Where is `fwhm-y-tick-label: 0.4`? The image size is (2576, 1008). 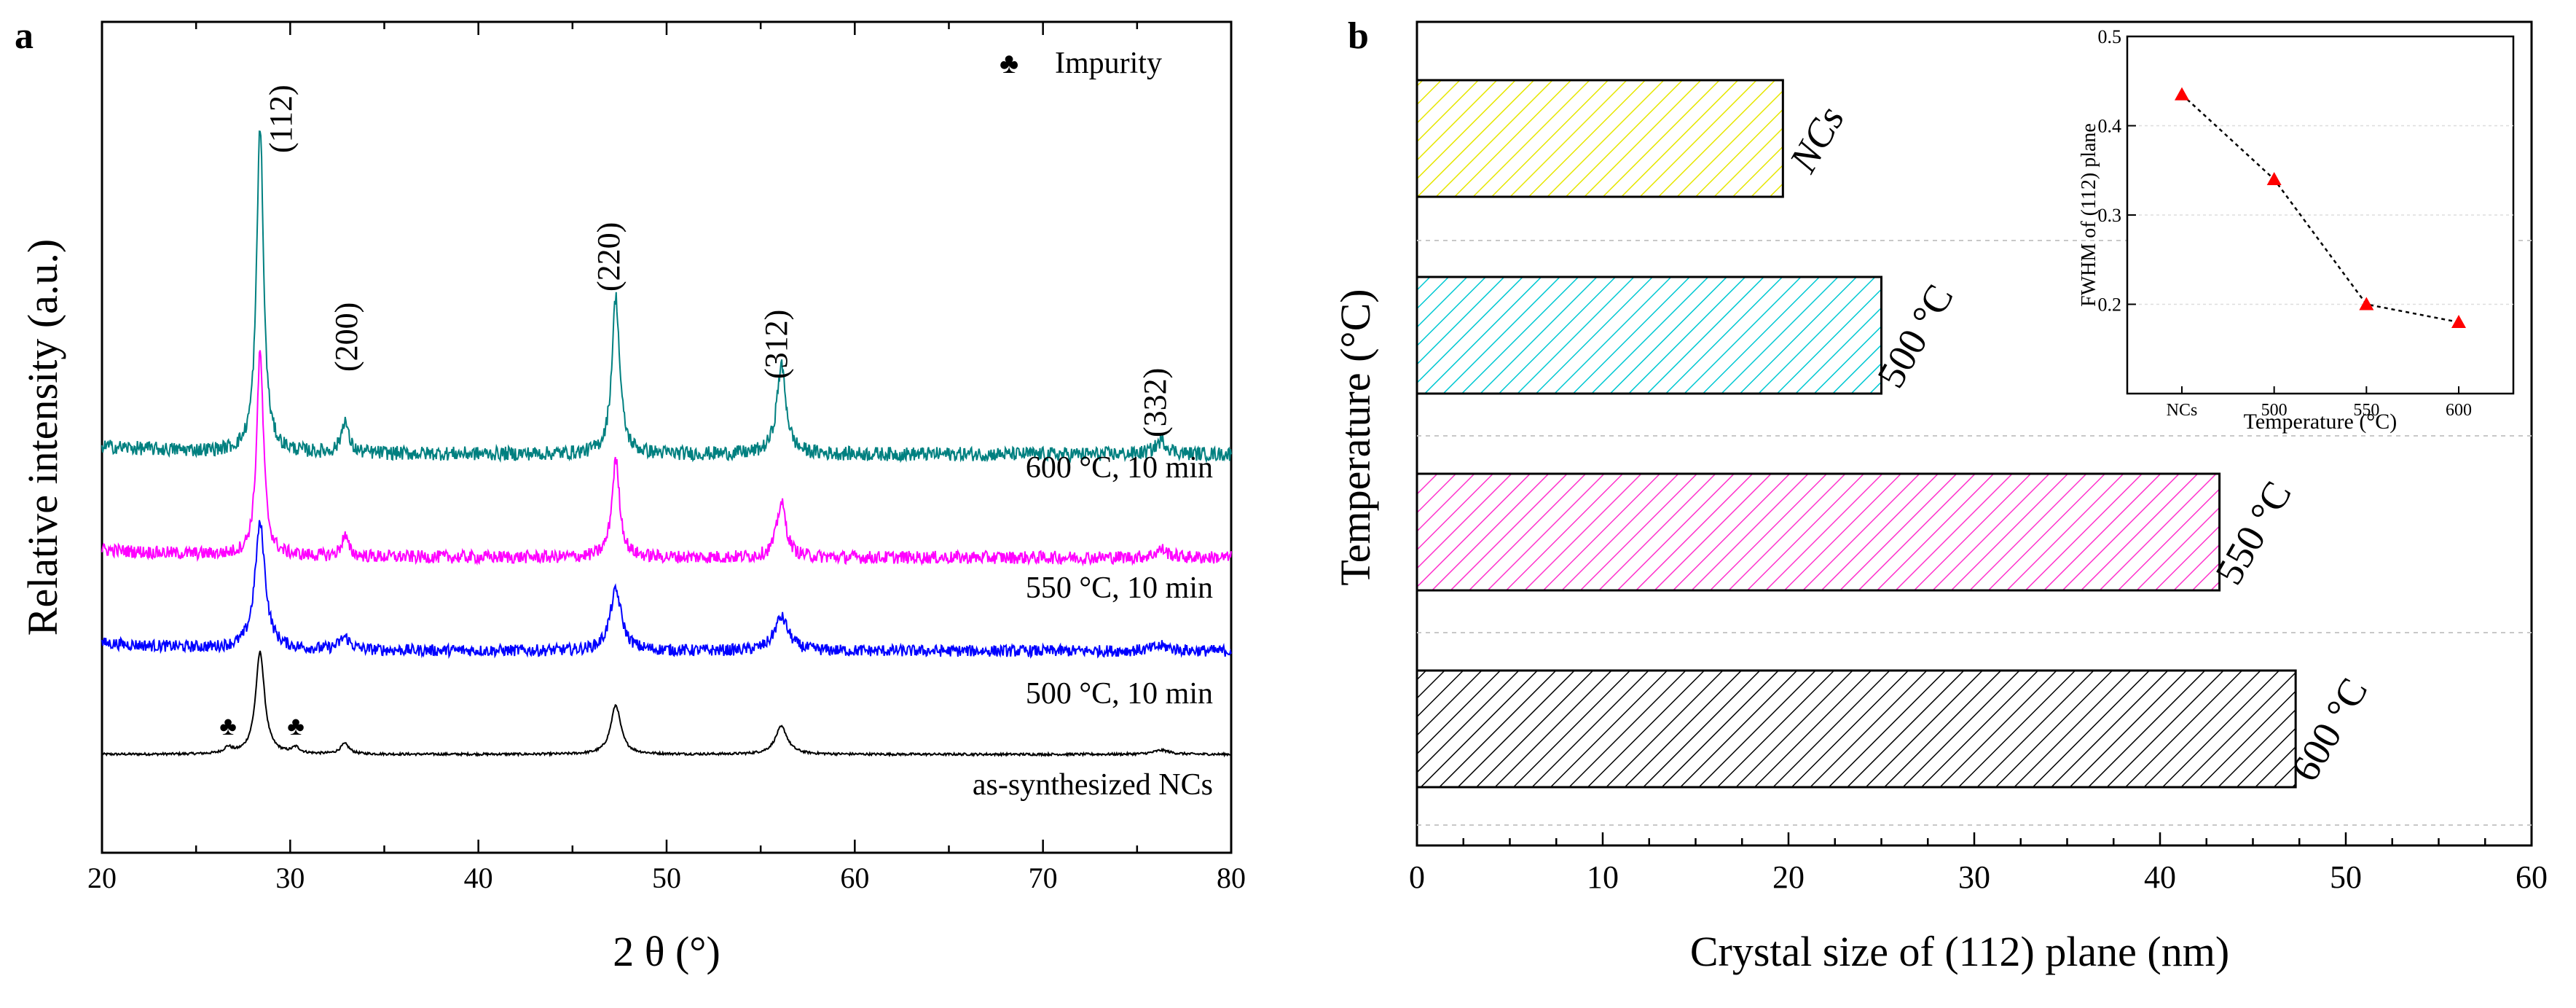
fwhm-y-tick-label: 0.4 is located at coordinates (2110, 126).